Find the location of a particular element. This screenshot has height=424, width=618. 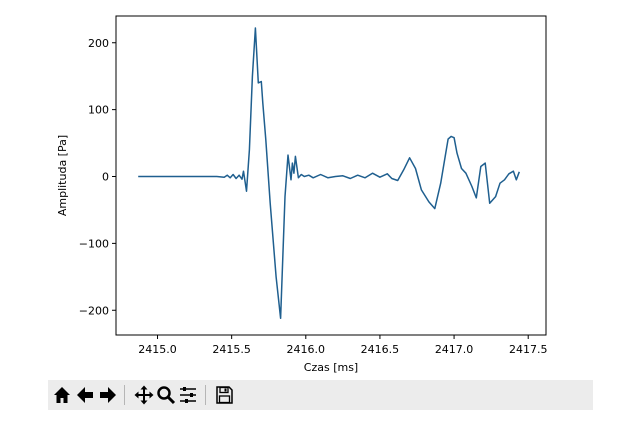

zoom-magnifier-icon is located at coordinates (166, 395).